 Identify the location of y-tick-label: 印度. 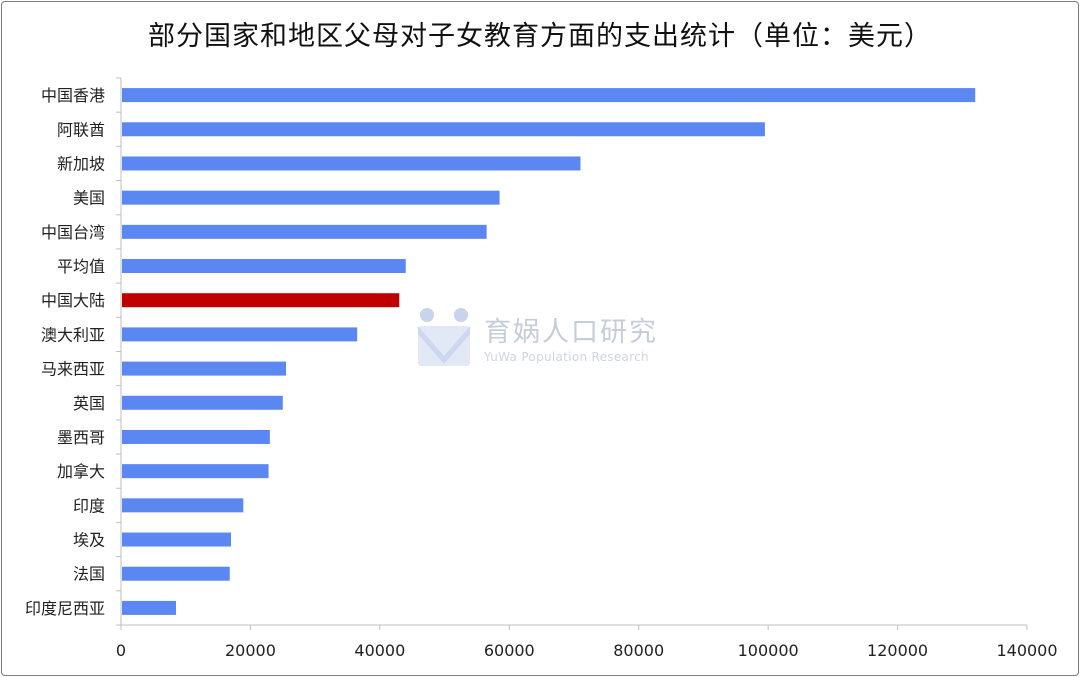
(89, 505).